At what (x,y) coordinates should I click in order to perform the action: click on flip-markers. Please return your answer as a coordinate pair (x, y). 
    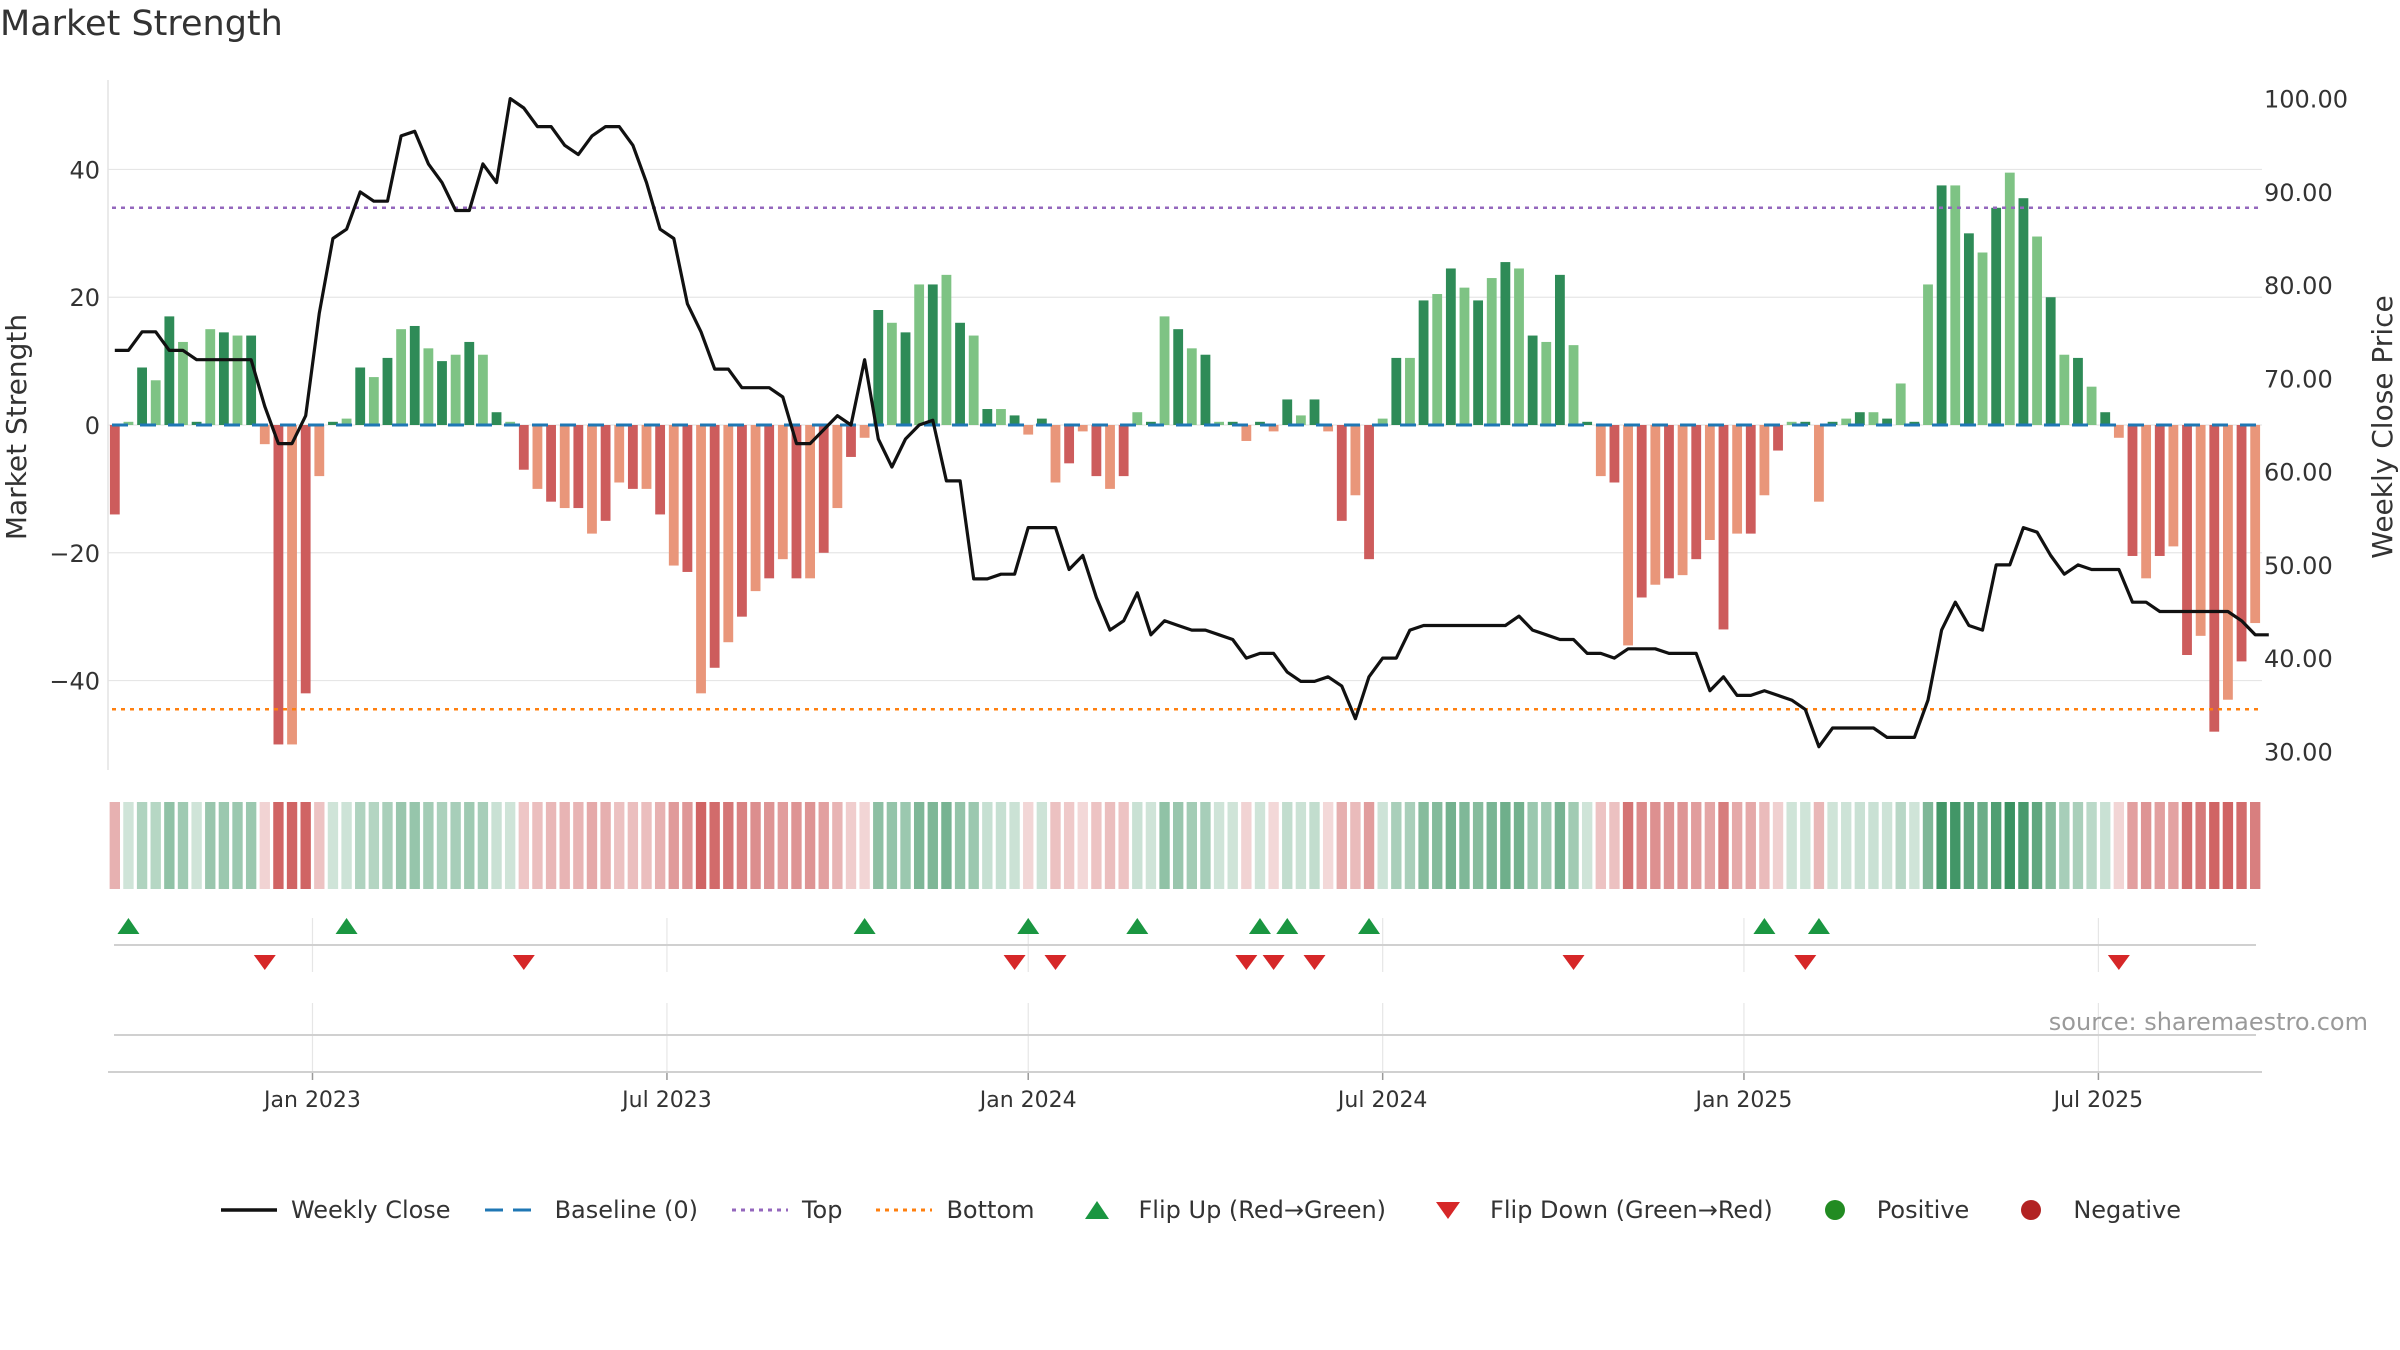
    Looking at the image, I should click on (1123, 944).